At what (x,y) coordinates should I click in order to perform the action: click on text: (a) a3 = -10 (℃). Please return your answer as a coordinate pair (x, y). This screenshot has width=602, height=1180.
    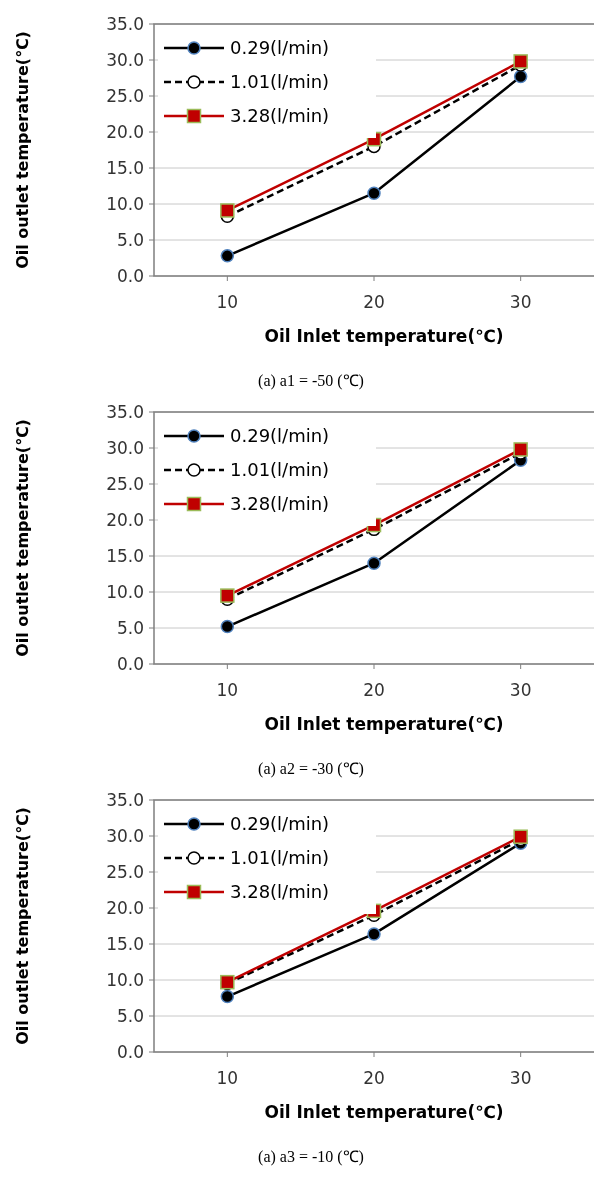
    Looking at the image, I should click on (311, 1157).